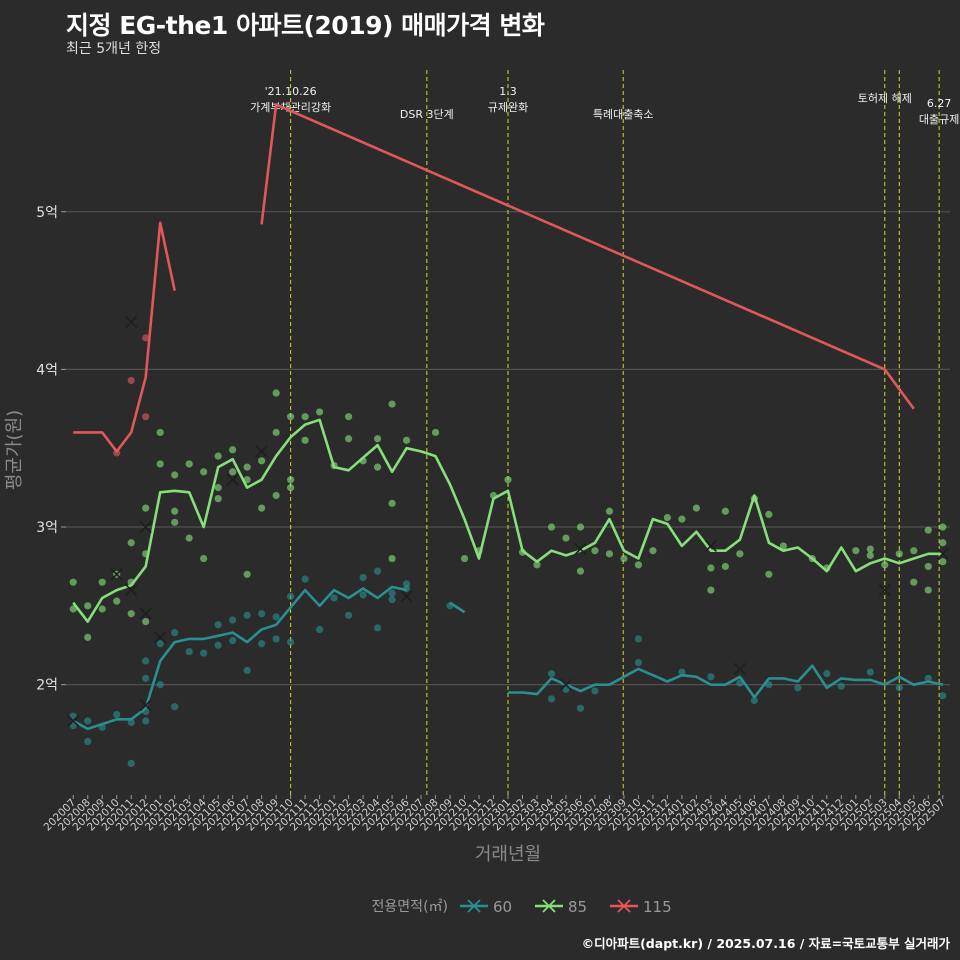 This screenshot has height=960, width=960. Describe the element at coordinates (14, 450) in the screenshot. I see `y-axis-label: 평균가(원)` at that location.